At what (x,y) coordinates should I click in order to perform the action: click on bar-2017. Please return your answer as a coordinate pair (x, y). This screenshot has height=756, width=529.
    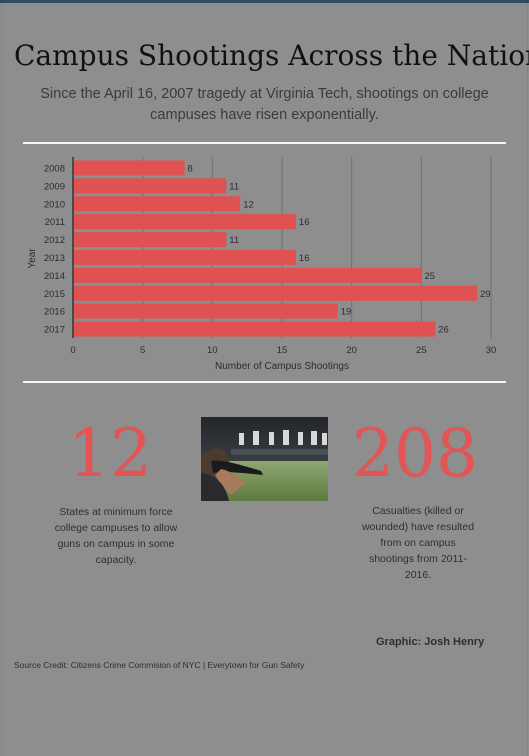
    Looking at the image, I should click on (254, 329).